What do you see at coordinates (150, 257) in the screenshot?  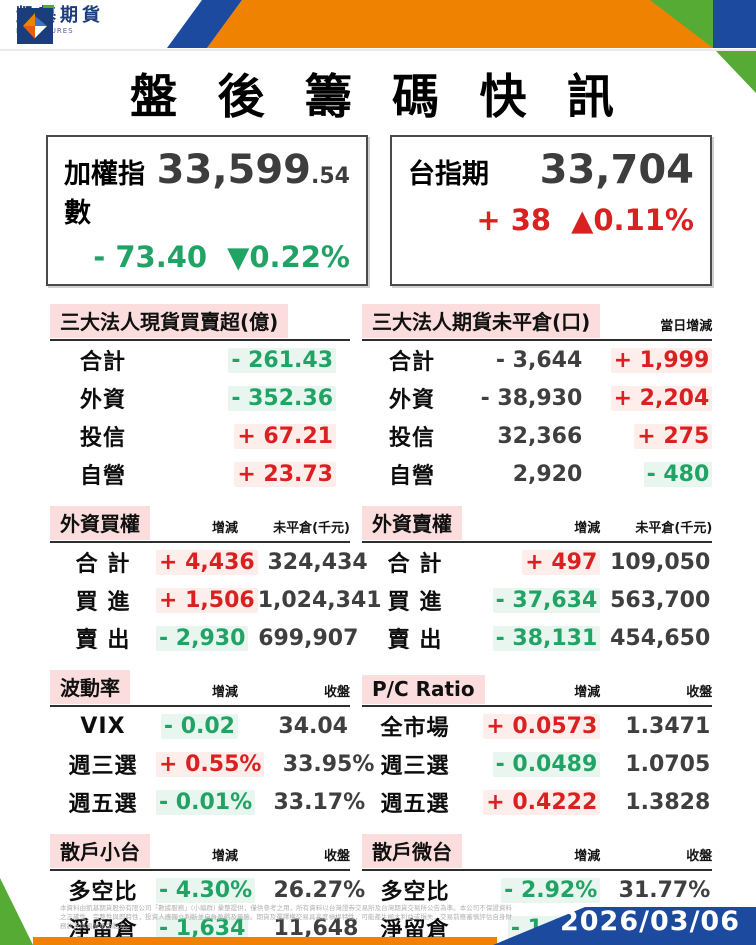 I see `change-amount: - 73.40` at bounding box center [150, 257].